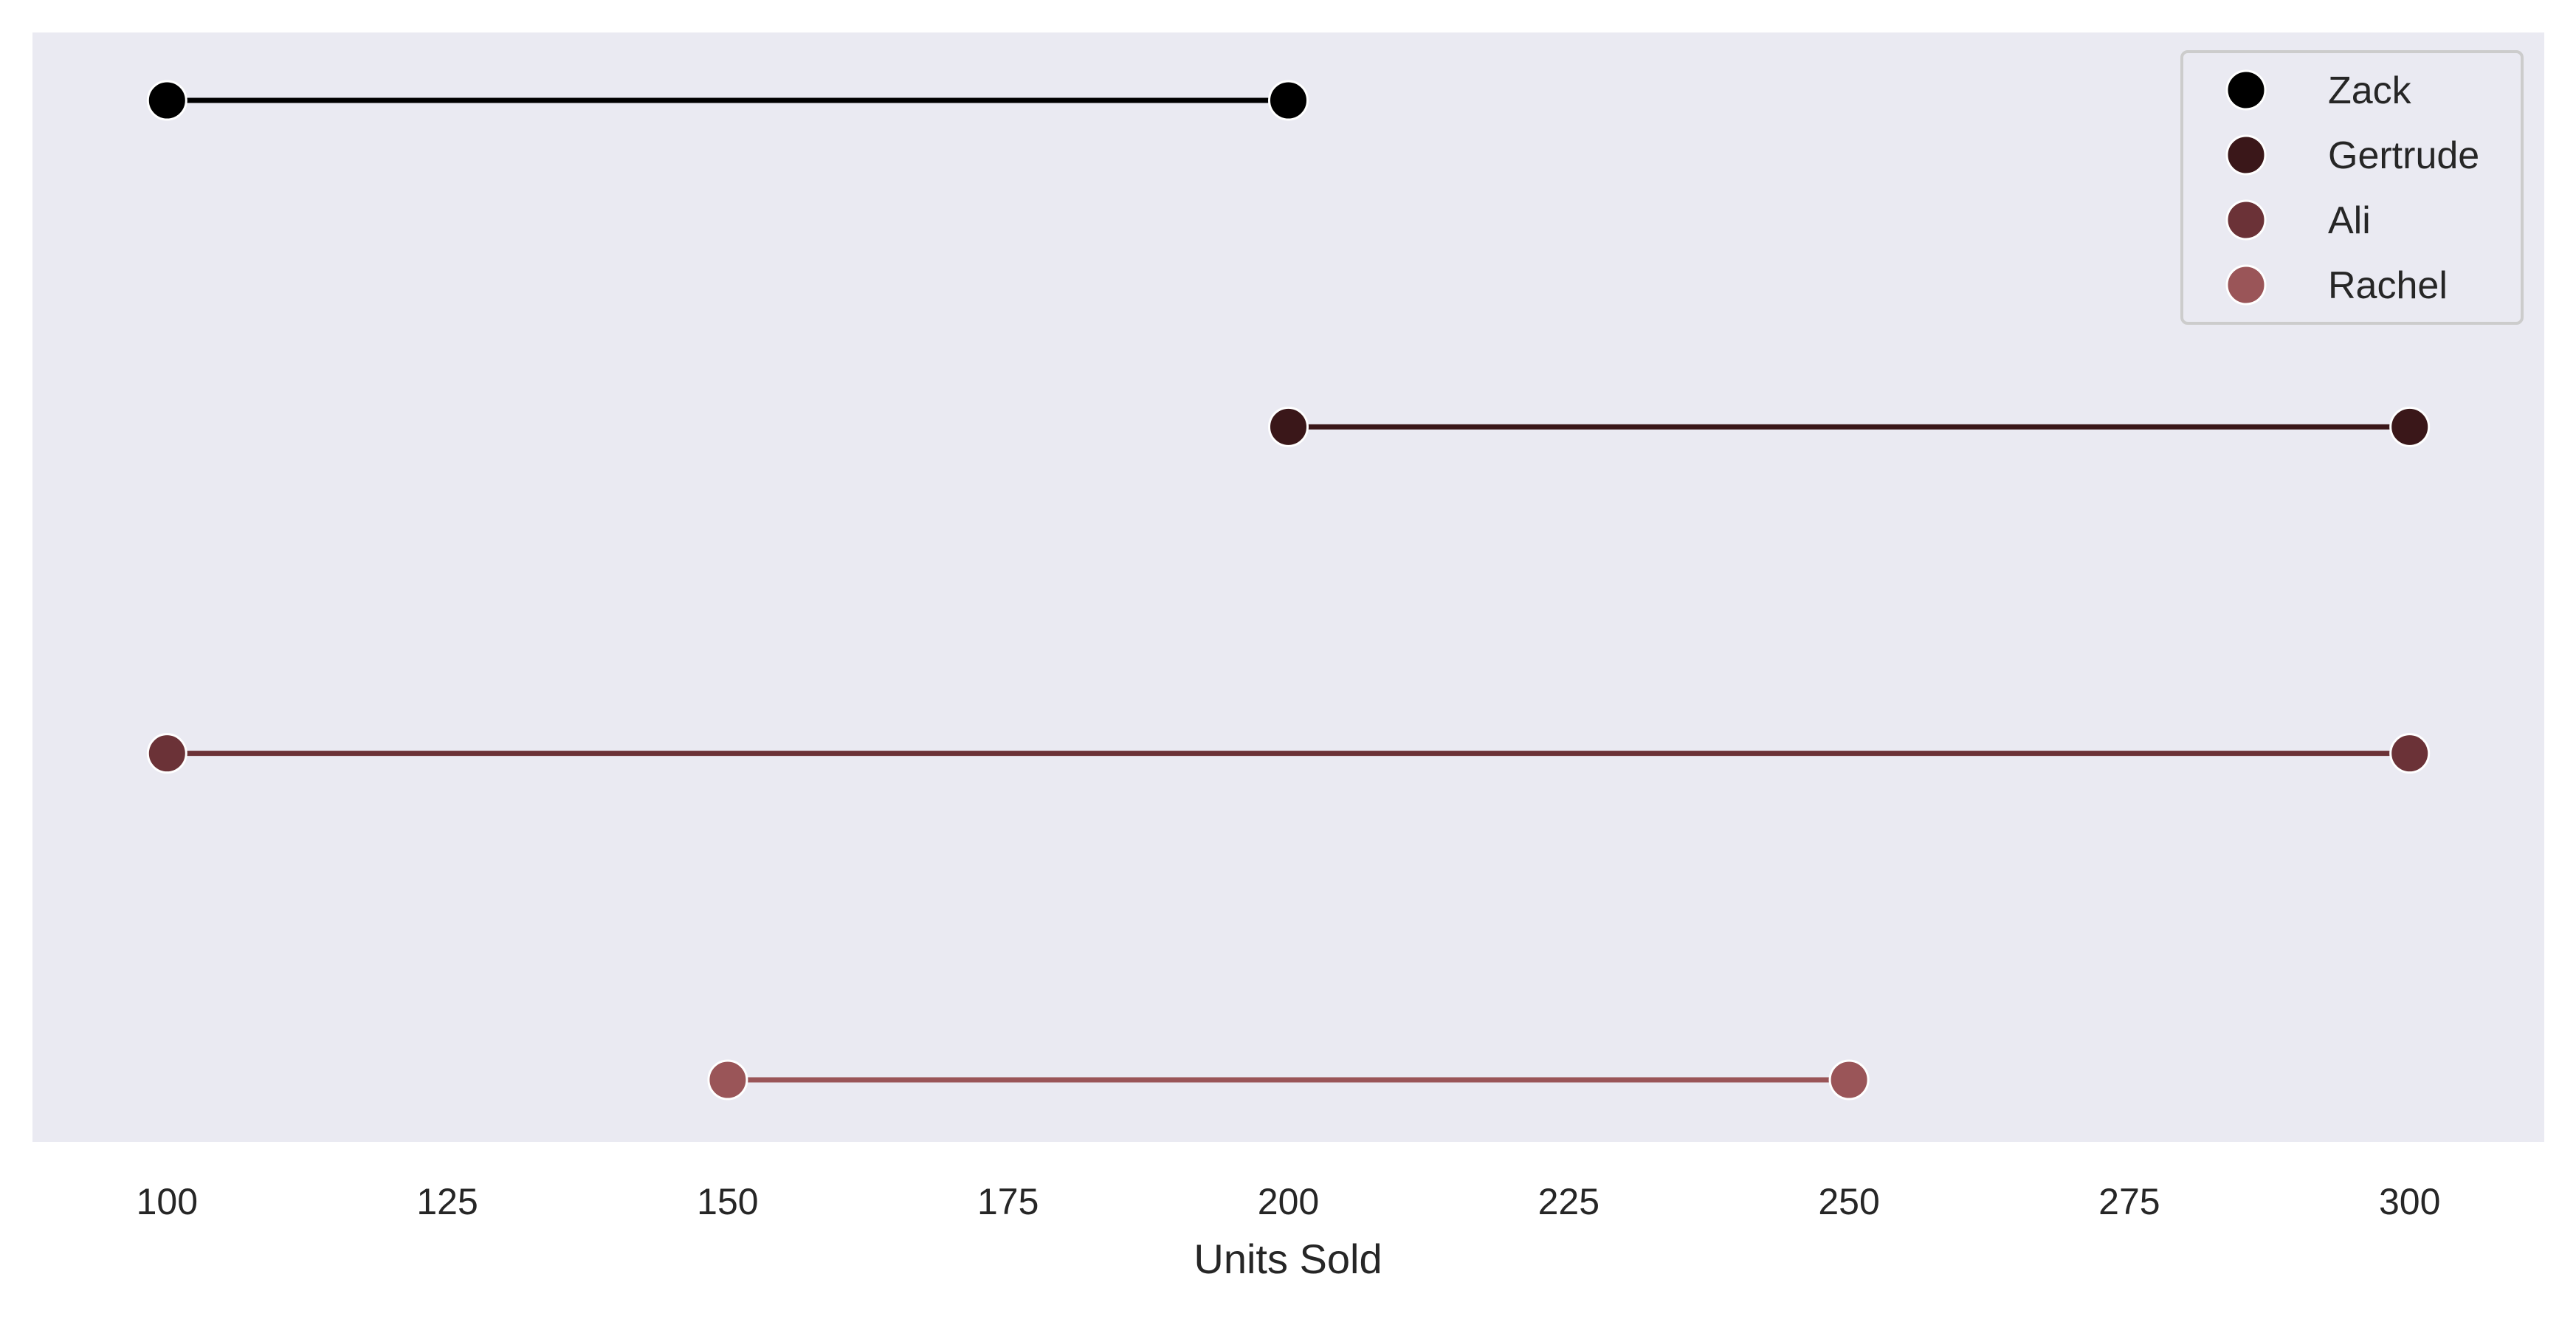  I want to click on legend-label: Gertrude, so click(2404, 155).